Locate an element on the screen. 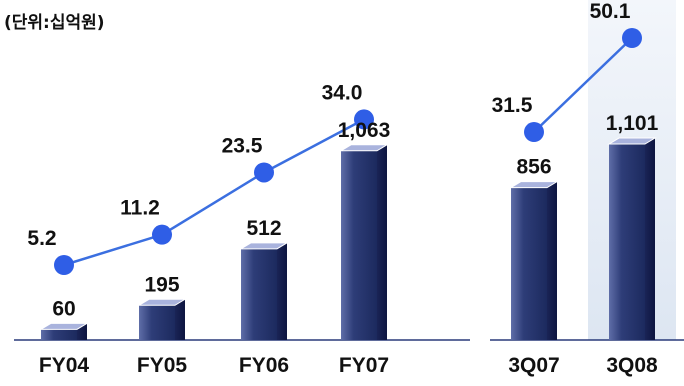  bar-front-fy05 is located at coordinates (157, 322).